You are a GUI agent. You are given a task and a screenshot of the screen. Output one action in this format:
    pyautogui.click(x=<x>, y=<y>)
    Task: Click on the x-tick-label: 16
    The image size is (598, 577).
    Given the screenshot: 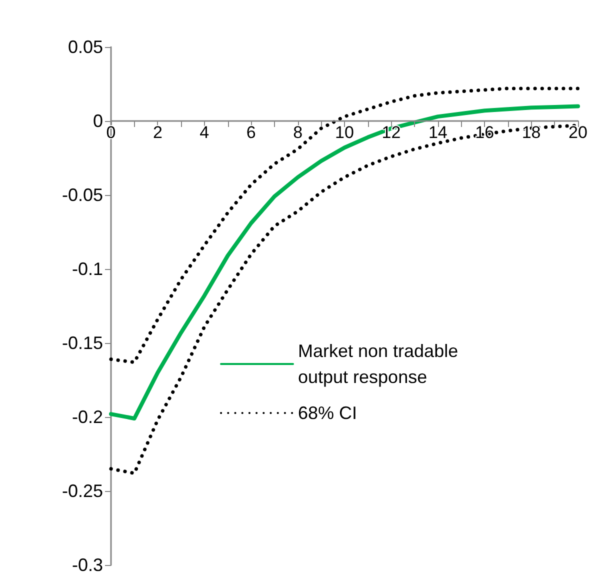 What is the action you would take?
    pyautogui.click(x=484, y=132)
    